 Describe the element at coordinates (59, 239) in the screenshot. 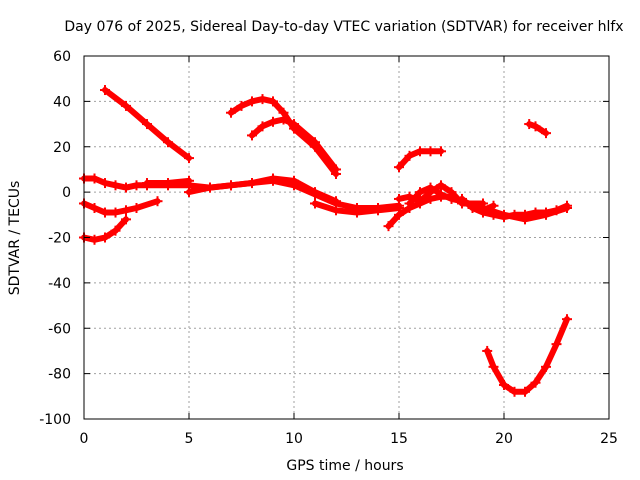

I see `y-tick-label: -20` at that location.